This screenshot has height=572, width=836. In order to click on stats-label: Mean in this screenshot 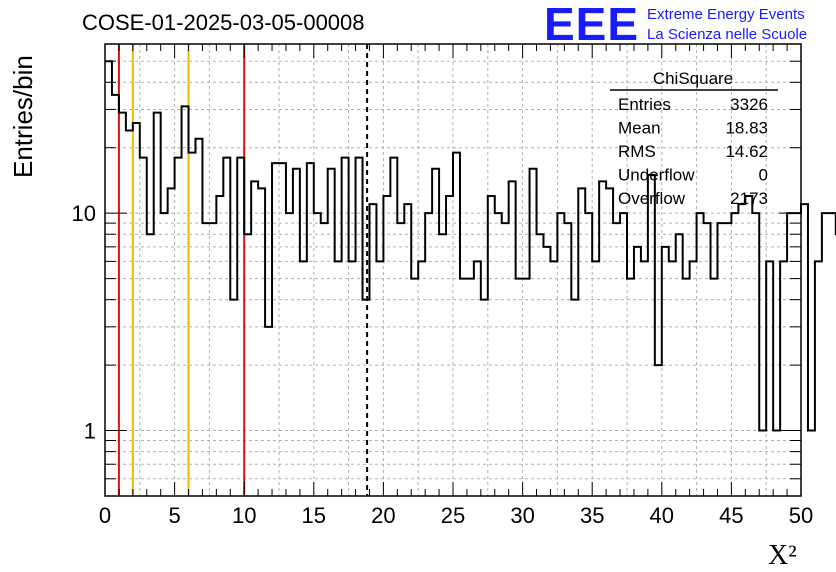, I will do `click(639, 128)`.